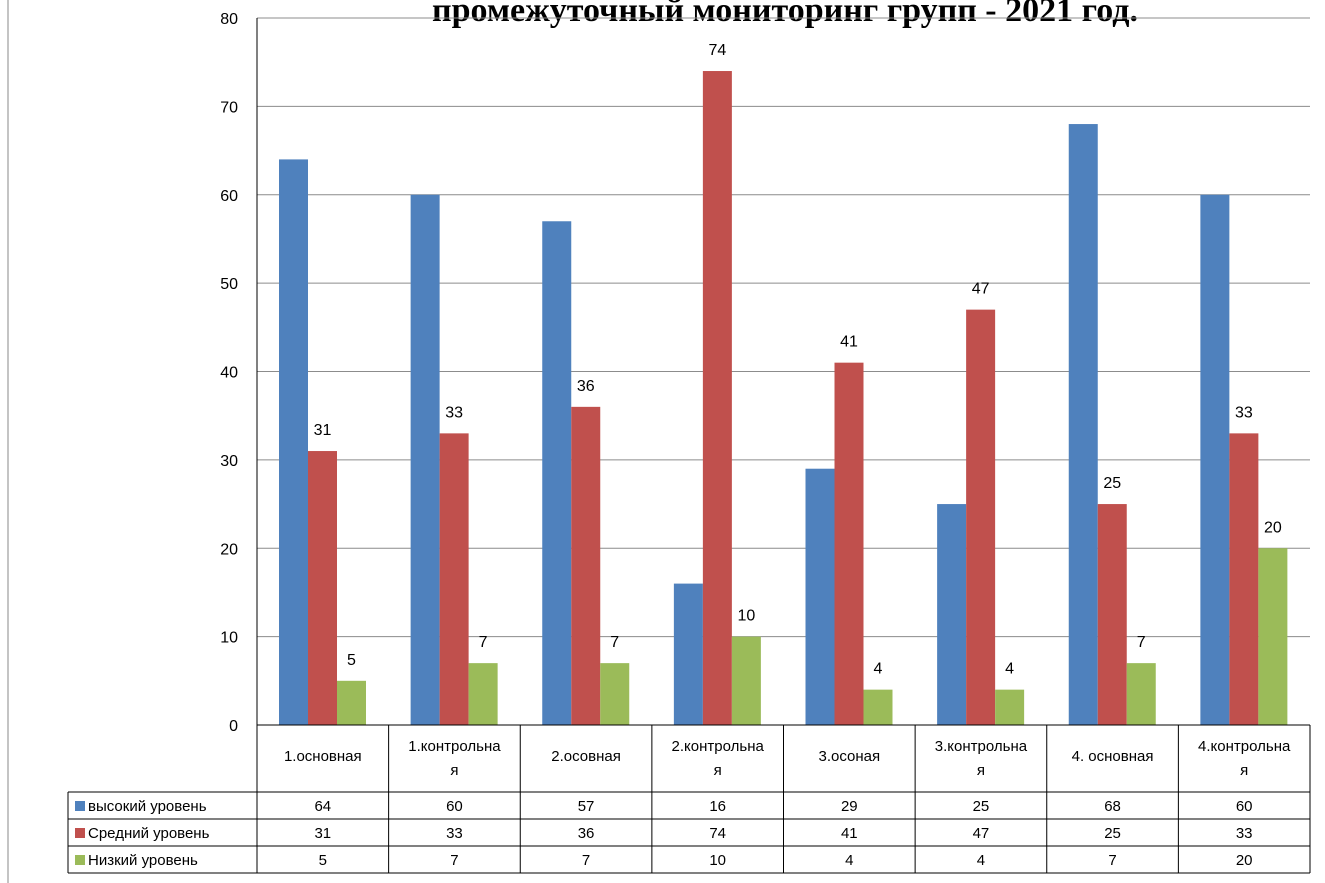  I want to click on legend-label: высокий уровень, so click(147, 806).